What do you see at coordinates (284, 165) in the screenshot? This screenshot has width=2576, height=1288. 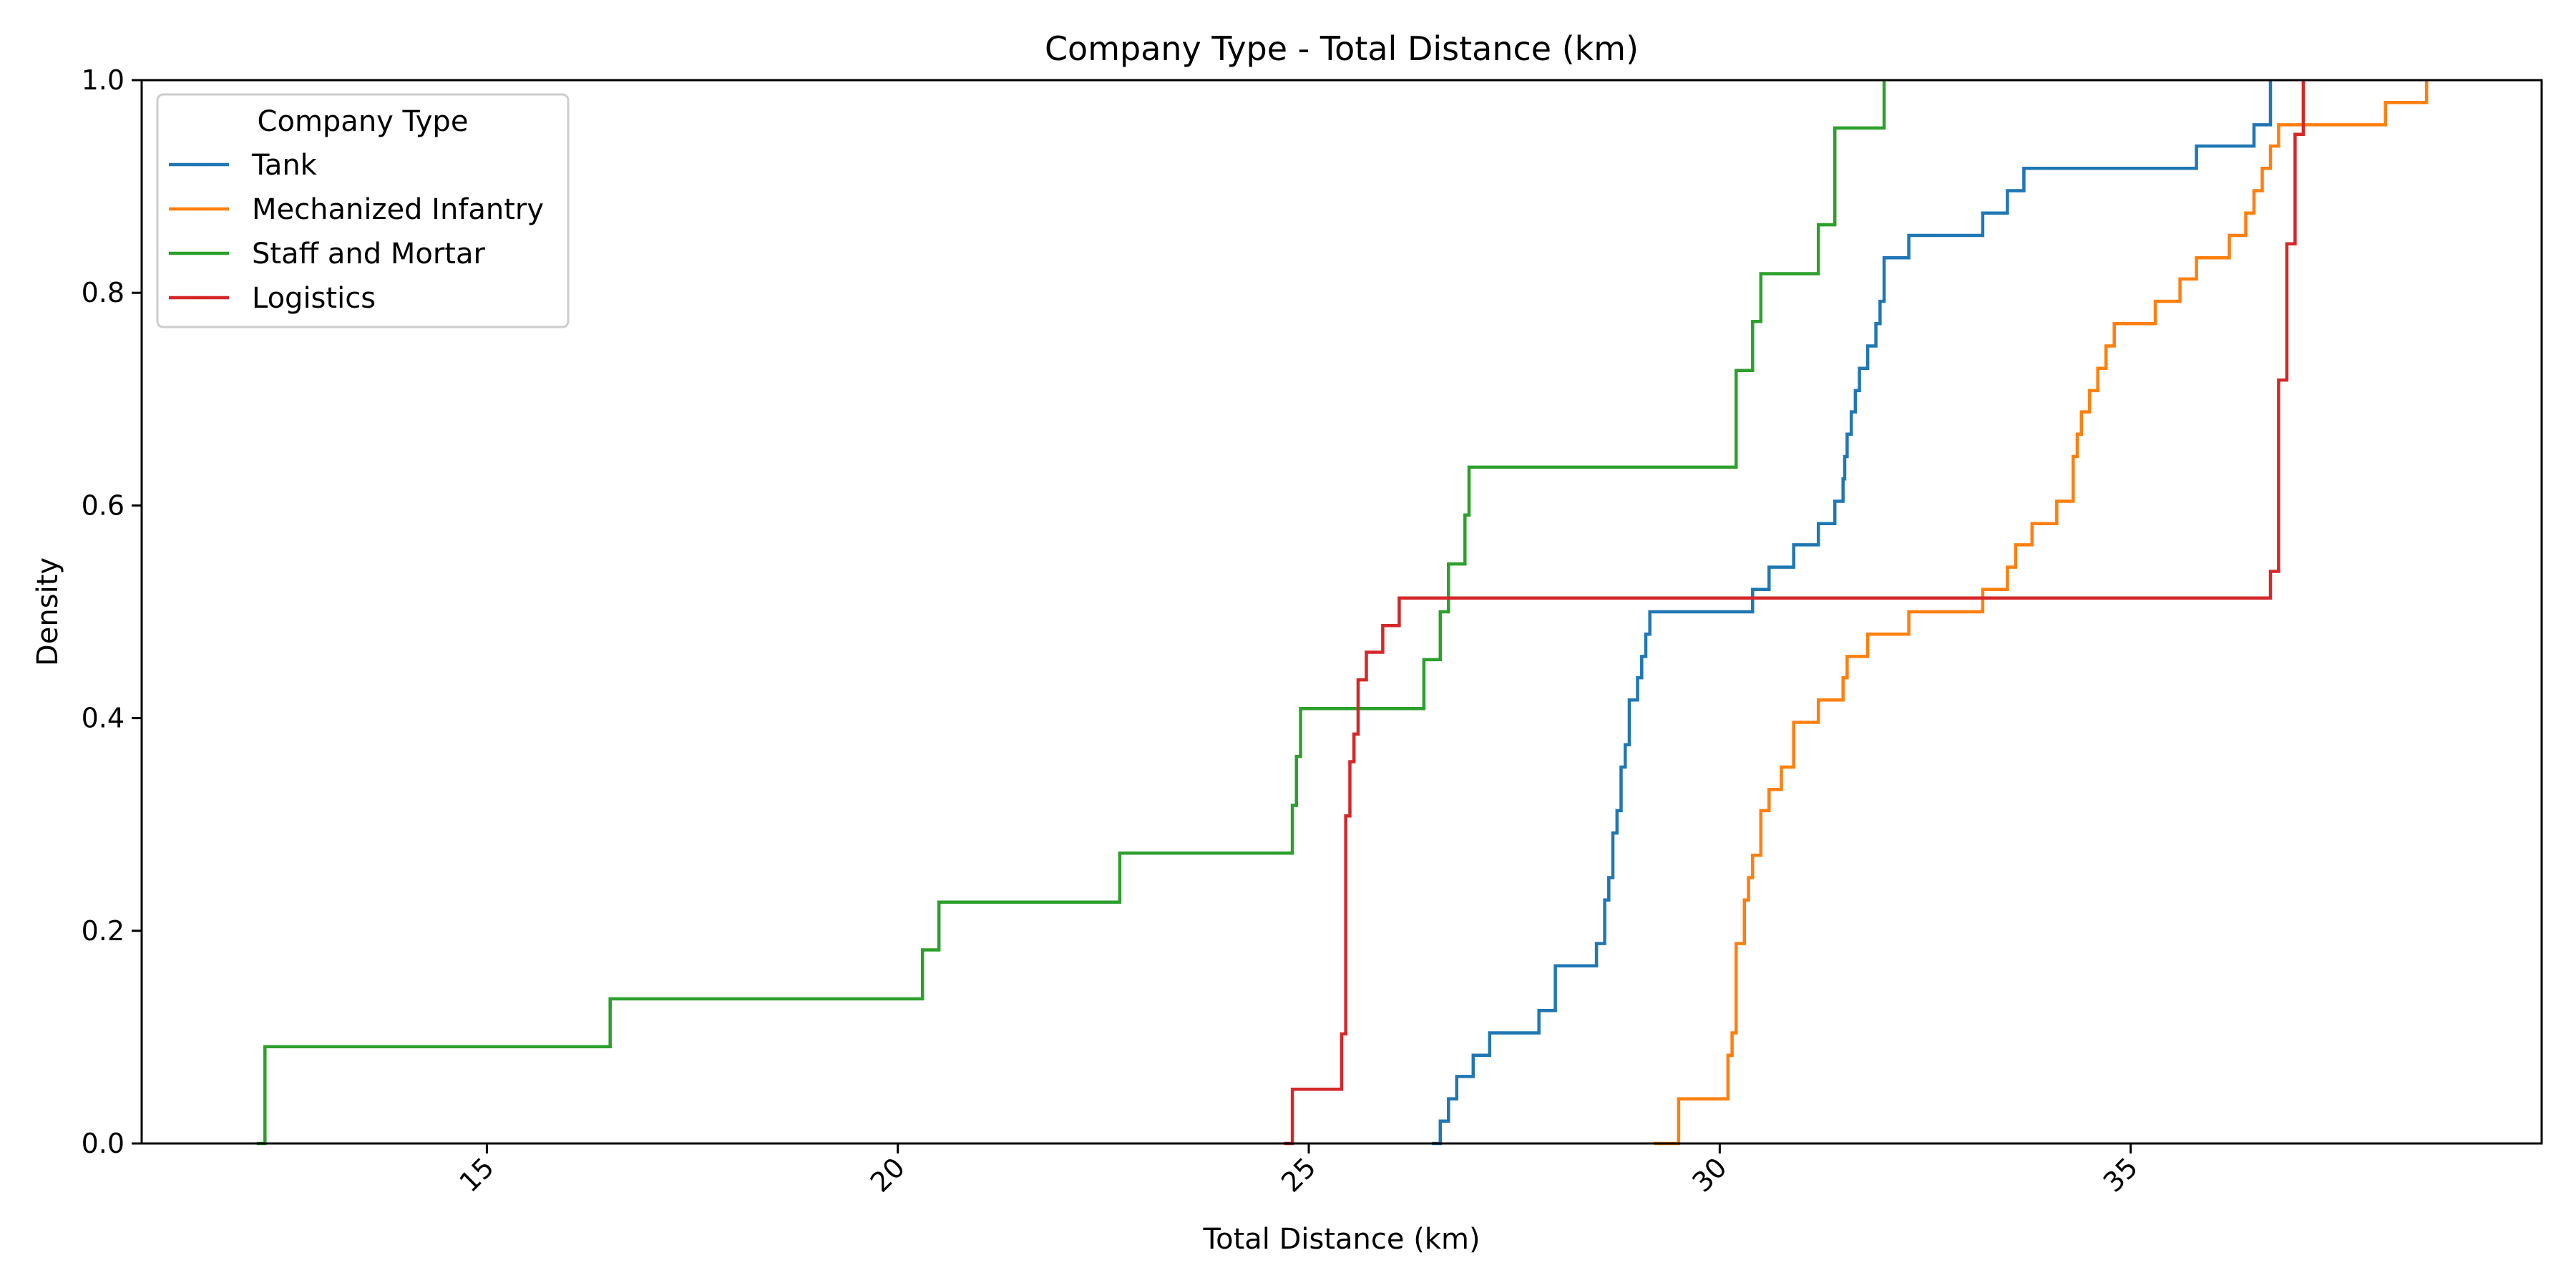 I see `legend-label-0: Tank` at bounding box center [284, 165].